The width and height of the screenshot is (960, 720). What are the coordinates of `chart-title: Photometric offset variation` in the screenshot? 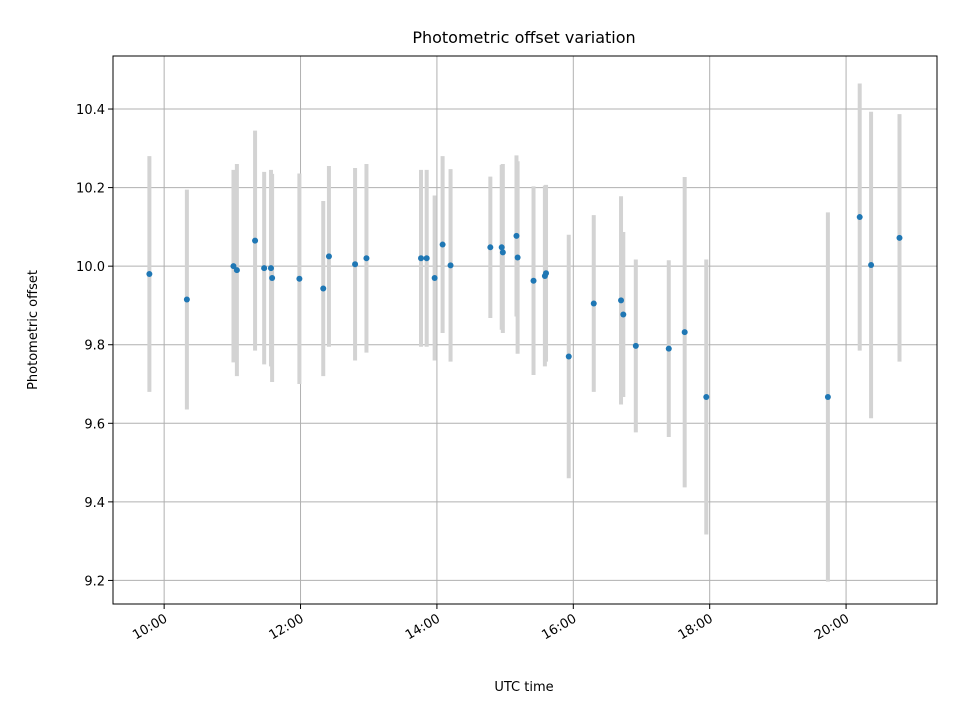 It's located at (523, 37).